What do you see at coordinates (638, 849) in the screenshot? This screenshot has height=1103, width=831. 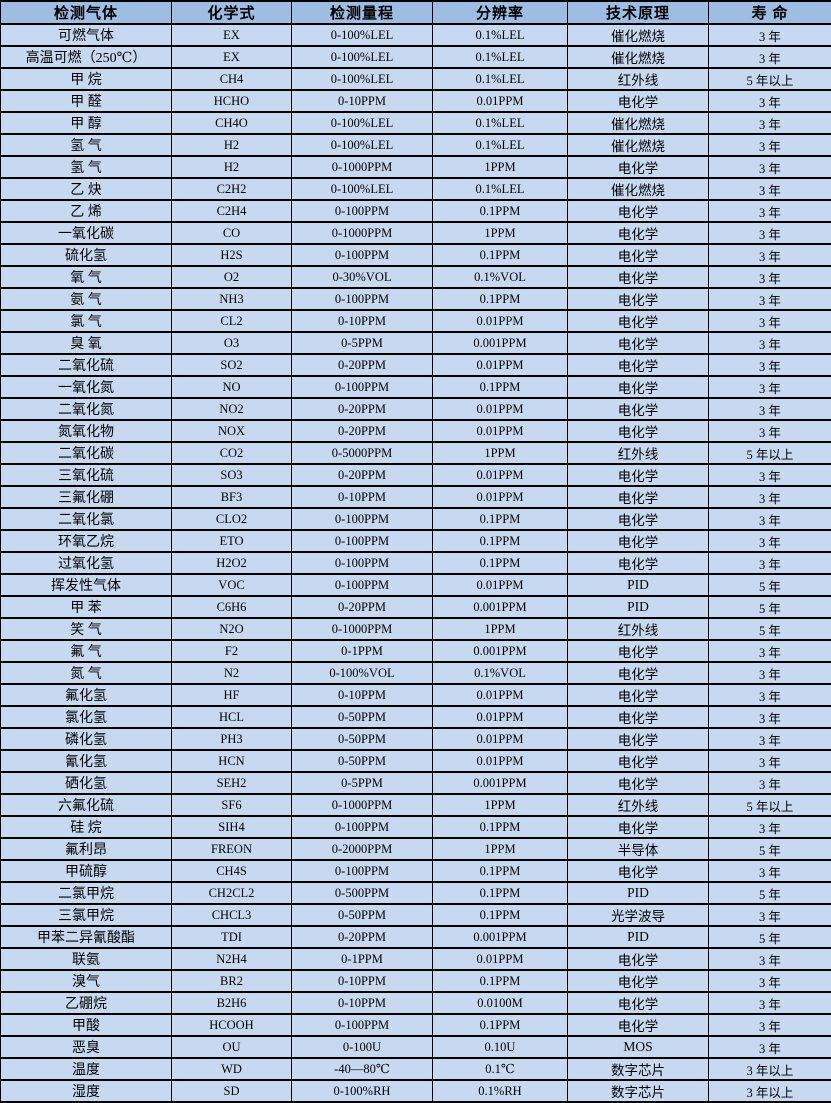 I see `cell-technology: 半导体` at bounding box center [638, 849].